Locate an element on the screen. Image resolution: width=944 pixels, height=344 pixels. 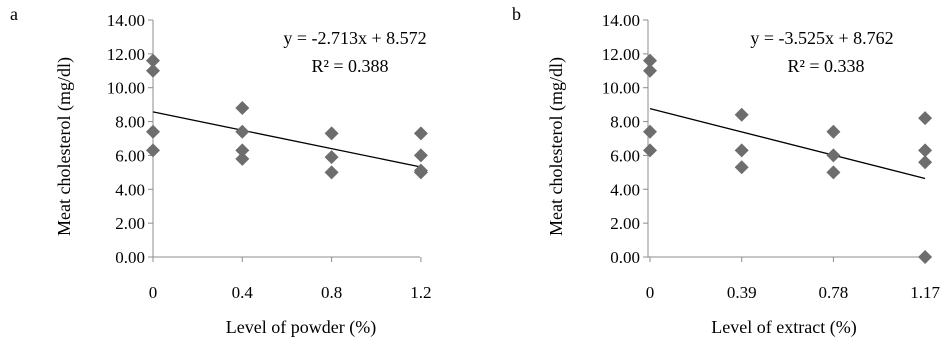
panel-letter: b is located at coordinates (516, 14).